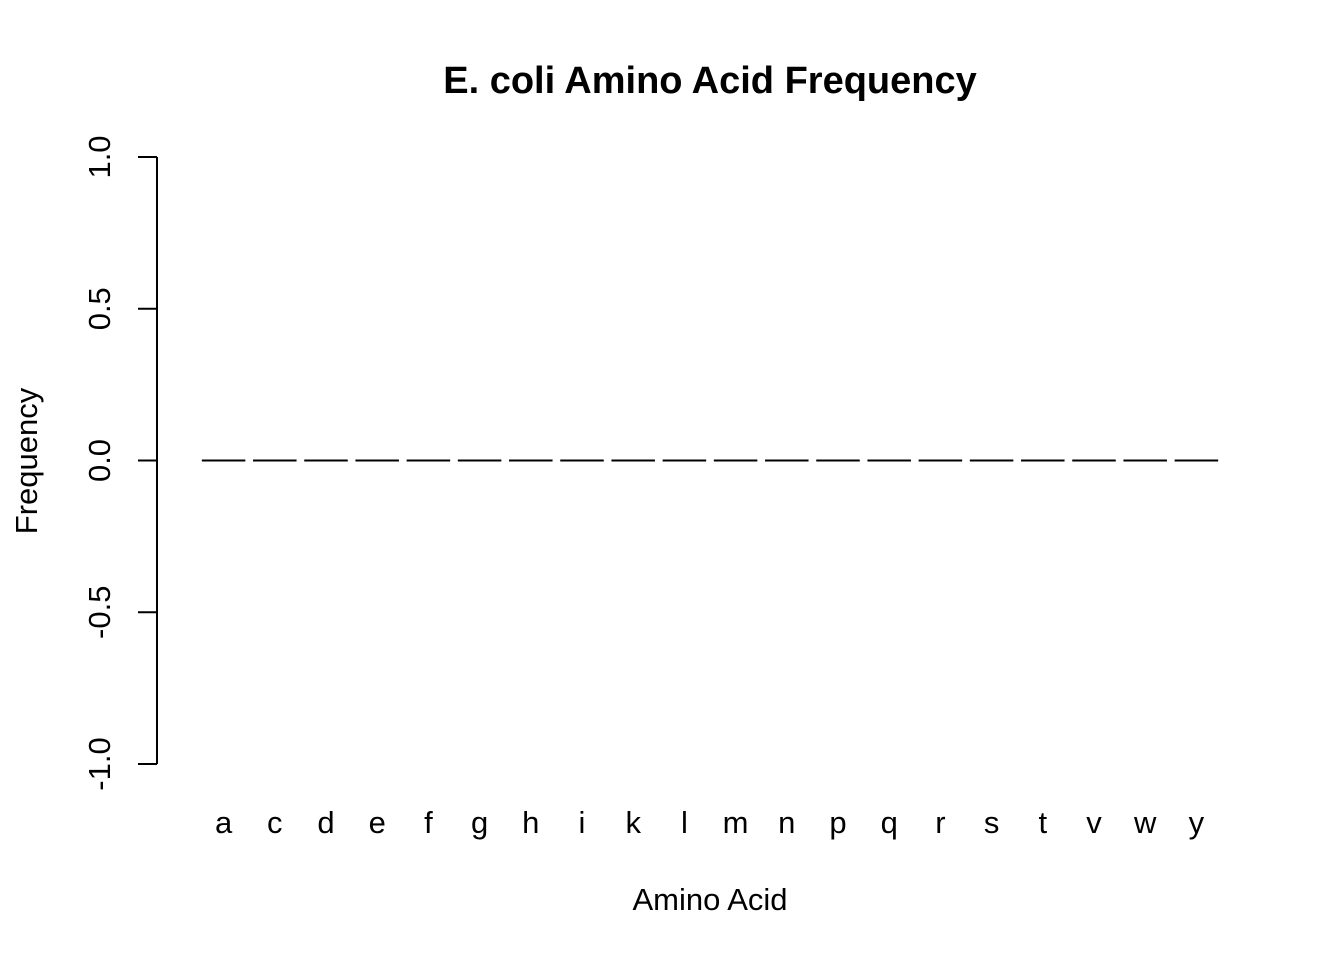 Image resolution: width=1344 pixels, height=960 pixels. Describe the element at coordinates (710, 81) in the screenshot. I see `chart-title: E. coli Amino Acid Frequency` at that location.